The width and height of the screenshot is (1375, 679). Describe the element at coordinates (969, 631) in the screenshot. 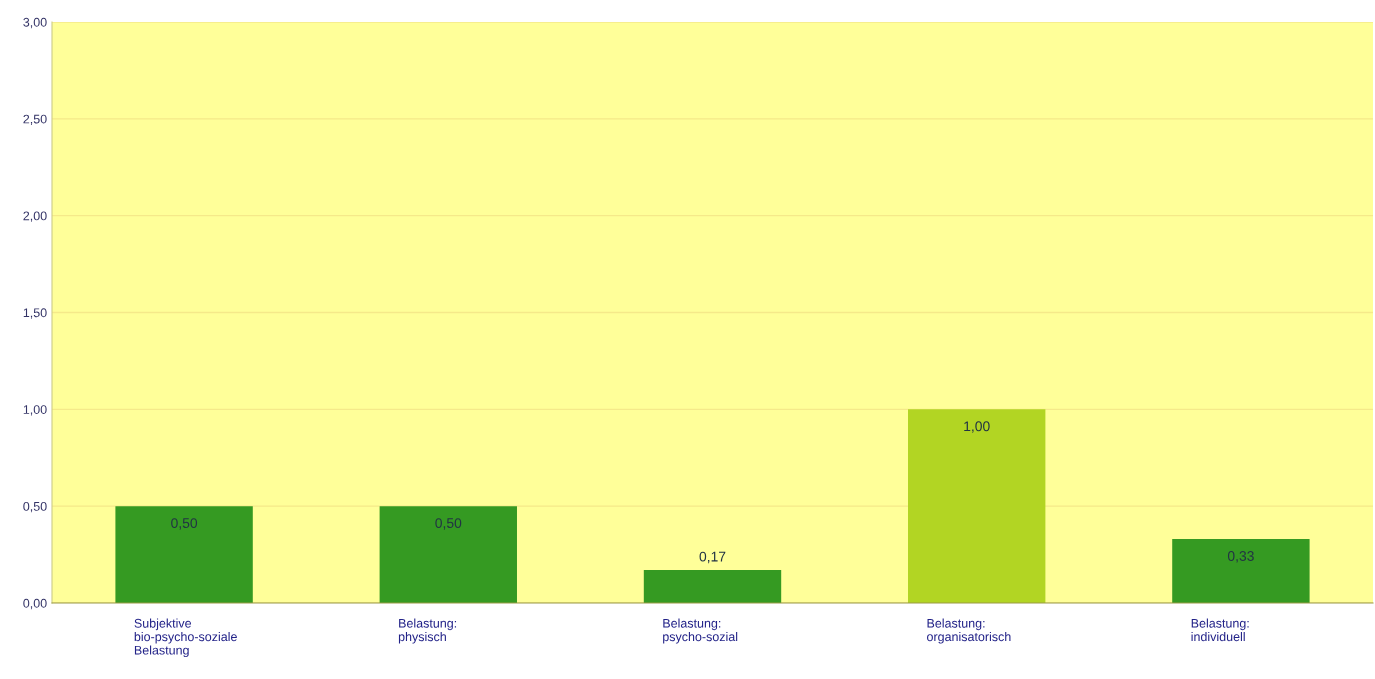

I see `x-tick-label: Belastung: organisatorisch` at that location.